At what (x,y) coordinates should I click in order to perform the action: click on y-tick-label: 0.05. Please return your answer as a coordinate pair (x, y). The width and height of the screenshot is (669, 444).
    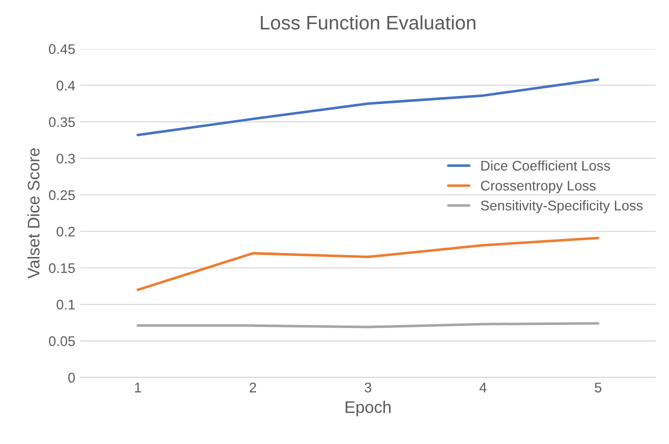
    Looking at the image, I should click on (61, 341).